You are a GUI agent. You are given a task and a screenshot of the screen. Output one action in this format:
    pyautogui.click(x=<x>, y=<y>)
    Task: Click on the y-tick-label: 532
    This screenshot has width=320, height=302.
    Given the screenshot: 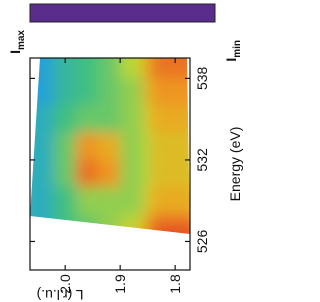 What is the action you would take?
    pyautogui.click(x=202, y=160)
    